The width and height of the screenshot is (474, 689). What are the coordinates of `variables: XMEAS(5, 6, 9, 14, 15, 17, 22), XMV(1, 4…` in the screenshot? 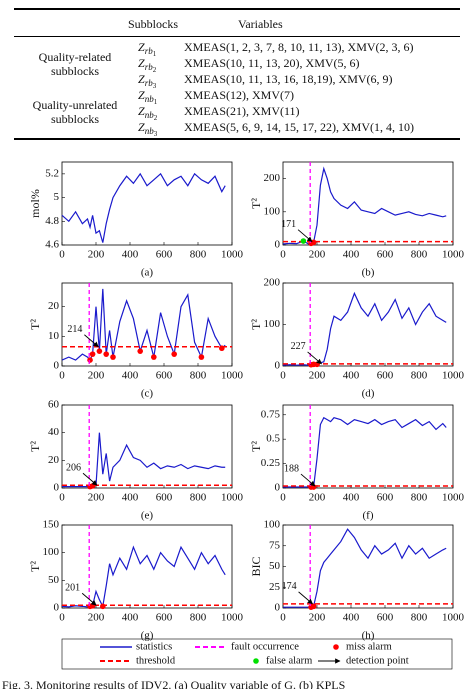 It's located at (299, 127).